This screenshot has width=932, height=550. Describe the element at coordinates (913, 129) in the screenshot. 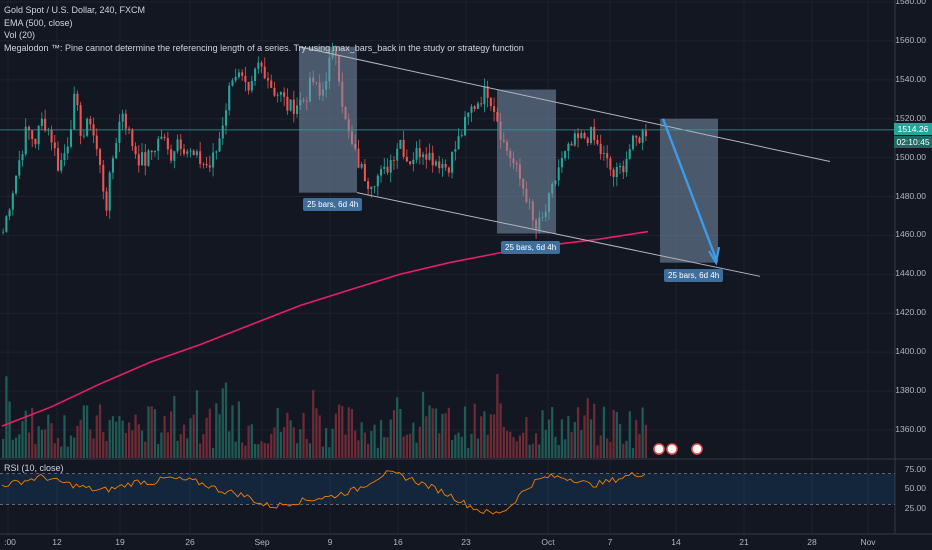

I see `current-price-badge: 1514.26` at that location.